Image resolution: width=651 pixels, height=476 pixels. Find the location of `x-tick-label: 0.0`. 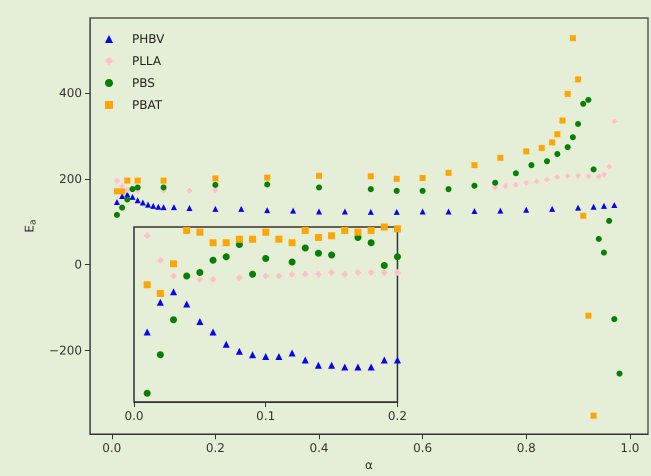

x-tick-label: 0.0 is located at coordinates (134, 416).